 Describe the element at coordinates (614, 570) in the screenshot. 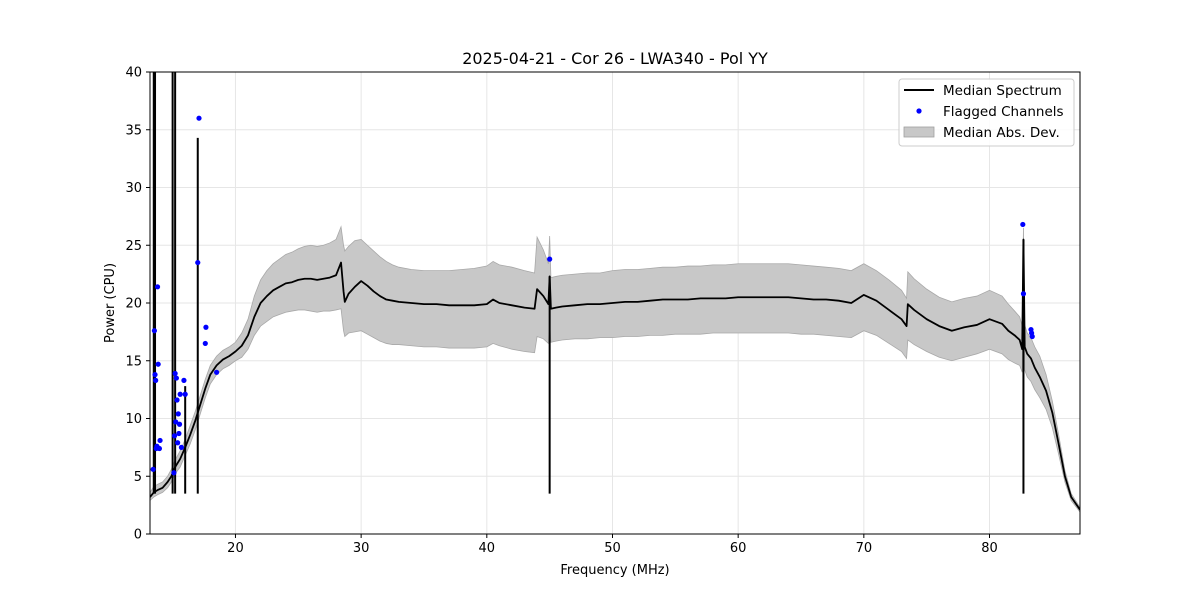

I see `x-axis-label: Frequency (MHz)` at that location.